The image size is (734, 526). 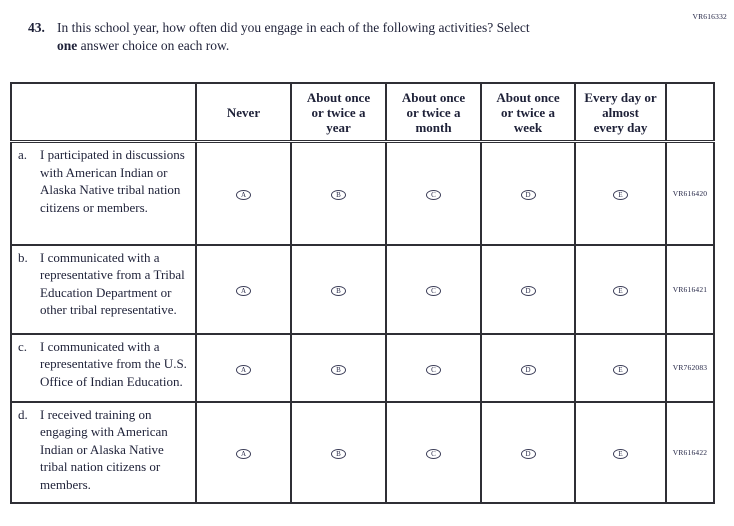 I want to click on column-header-once-twice-year: About once or twice a year, so click(x=338, y=112).